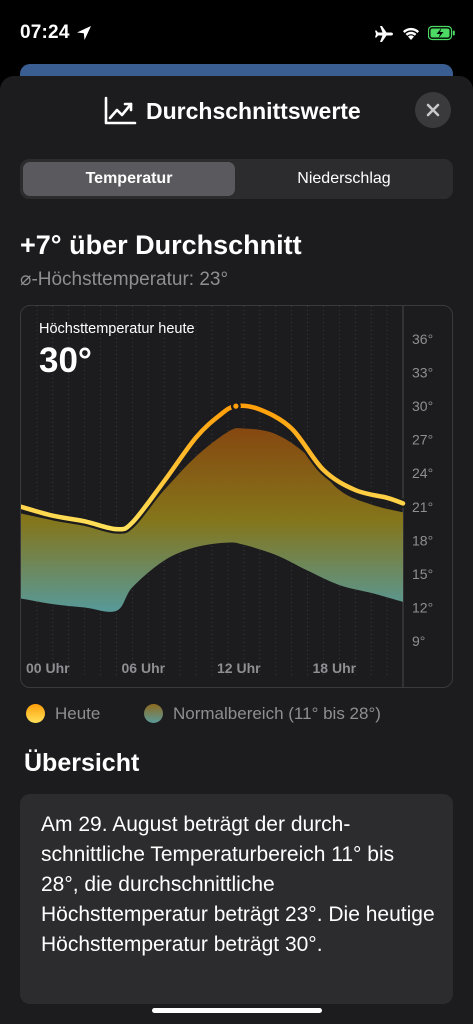 The image size is (473, 1024). I want to click on close-button, so click(433, 110).